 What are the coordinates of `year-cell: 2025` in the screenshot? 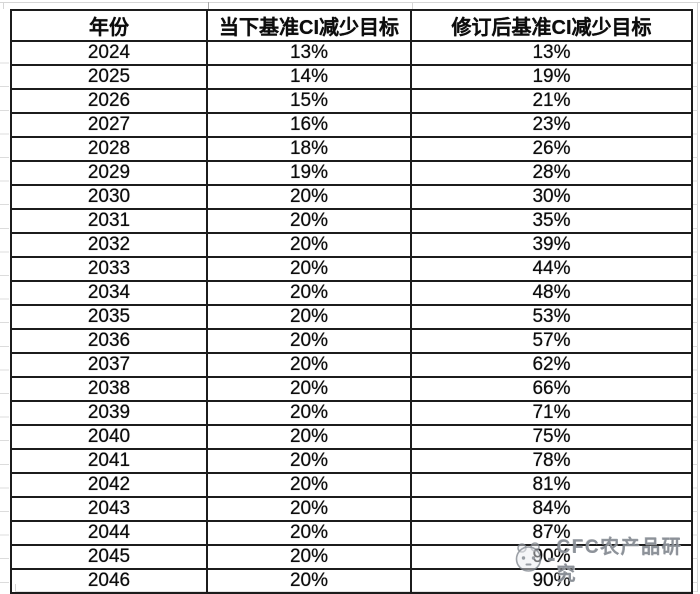 It's located at (109, 77).